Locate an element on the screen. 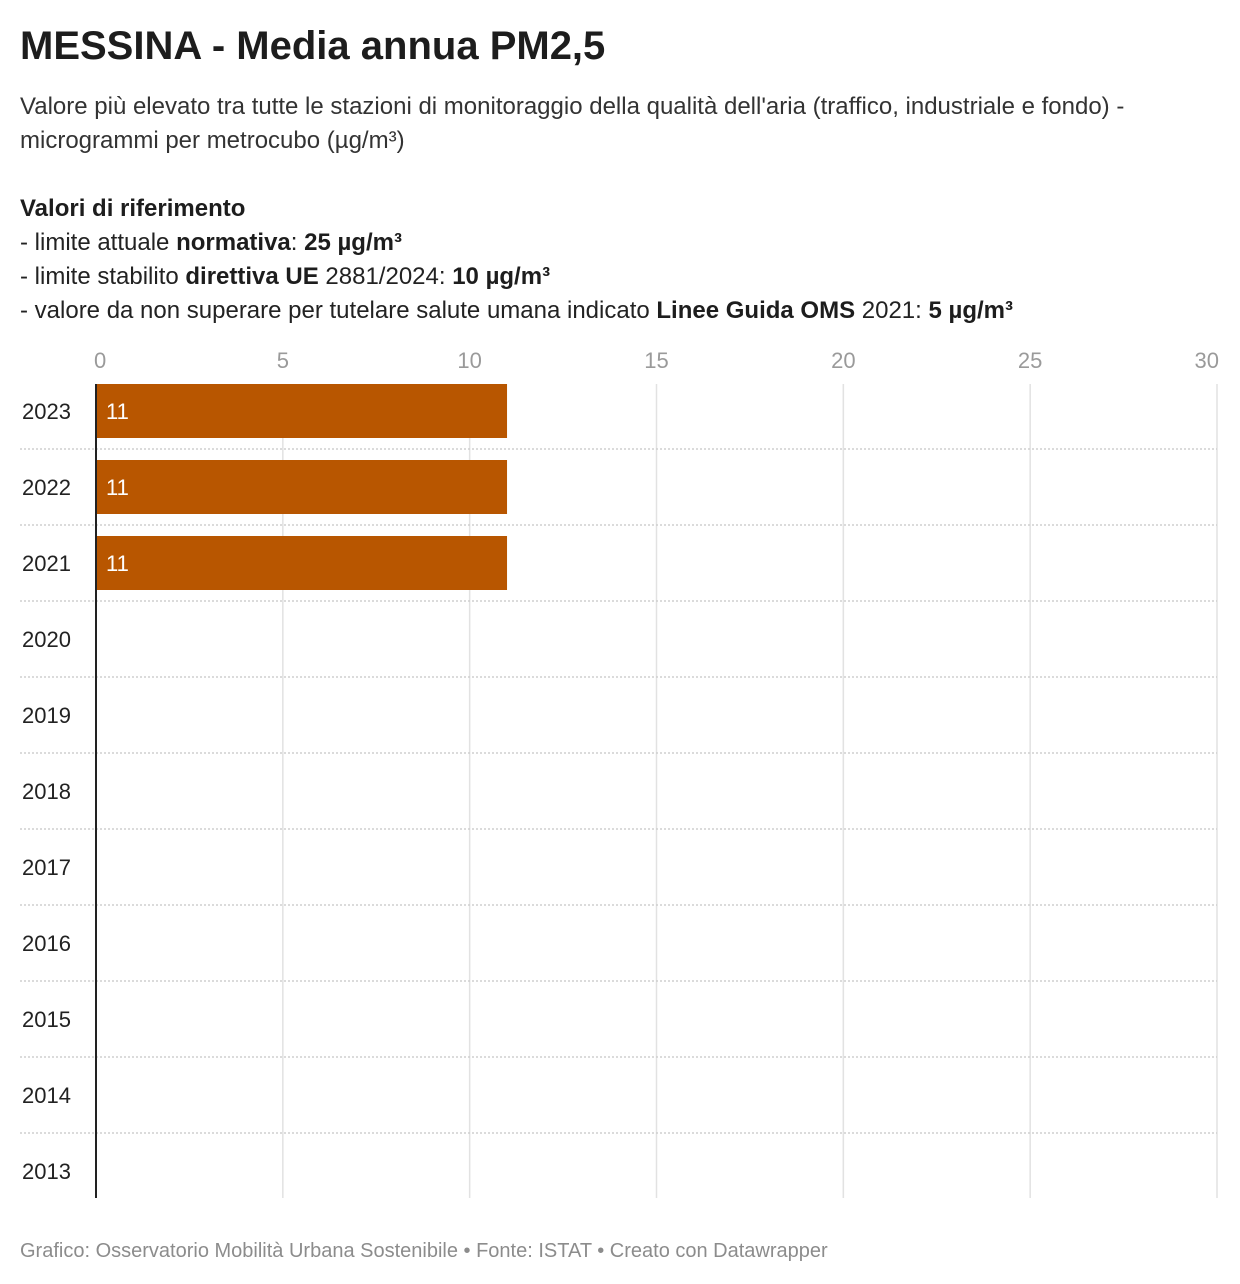 This screenshot has height=1284, width=1240. reference-bold: 5 µg/m³ is located at coordinates (971, 310).